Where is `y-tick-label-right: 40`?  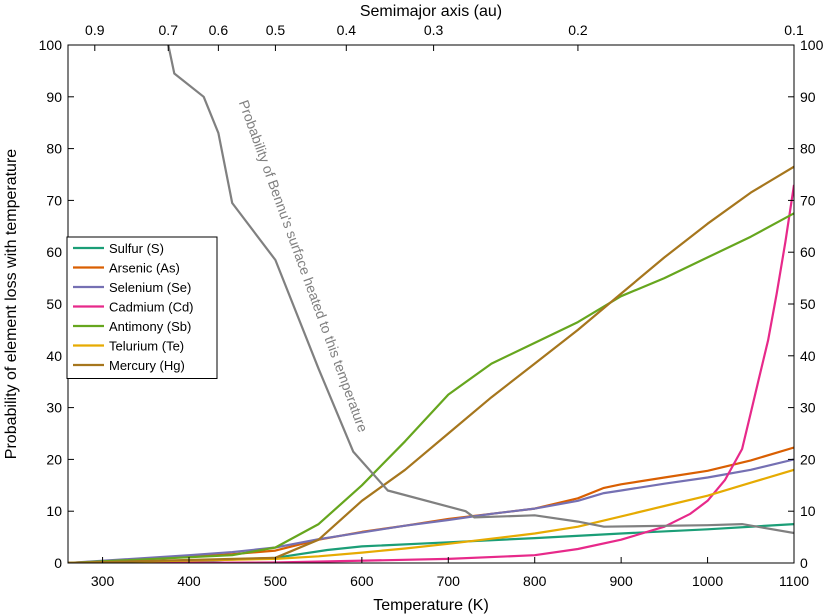 y-tick-label-right: 40 is located at coordinates (808, 356).